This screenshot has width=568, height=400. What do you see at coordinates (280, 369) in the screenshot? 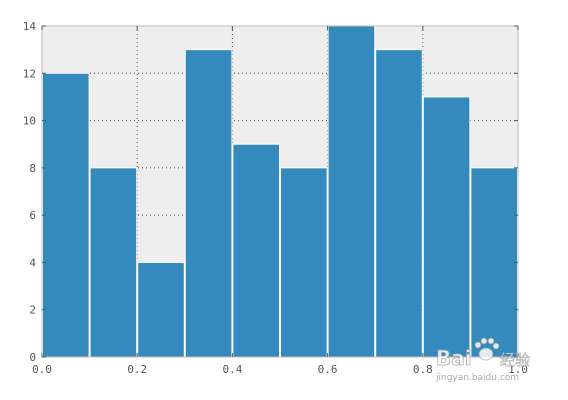
I see `x-tick-labels: 0.0 0.2 0.4 0.6 0.8 1.0` at bounding box center [280, 369].